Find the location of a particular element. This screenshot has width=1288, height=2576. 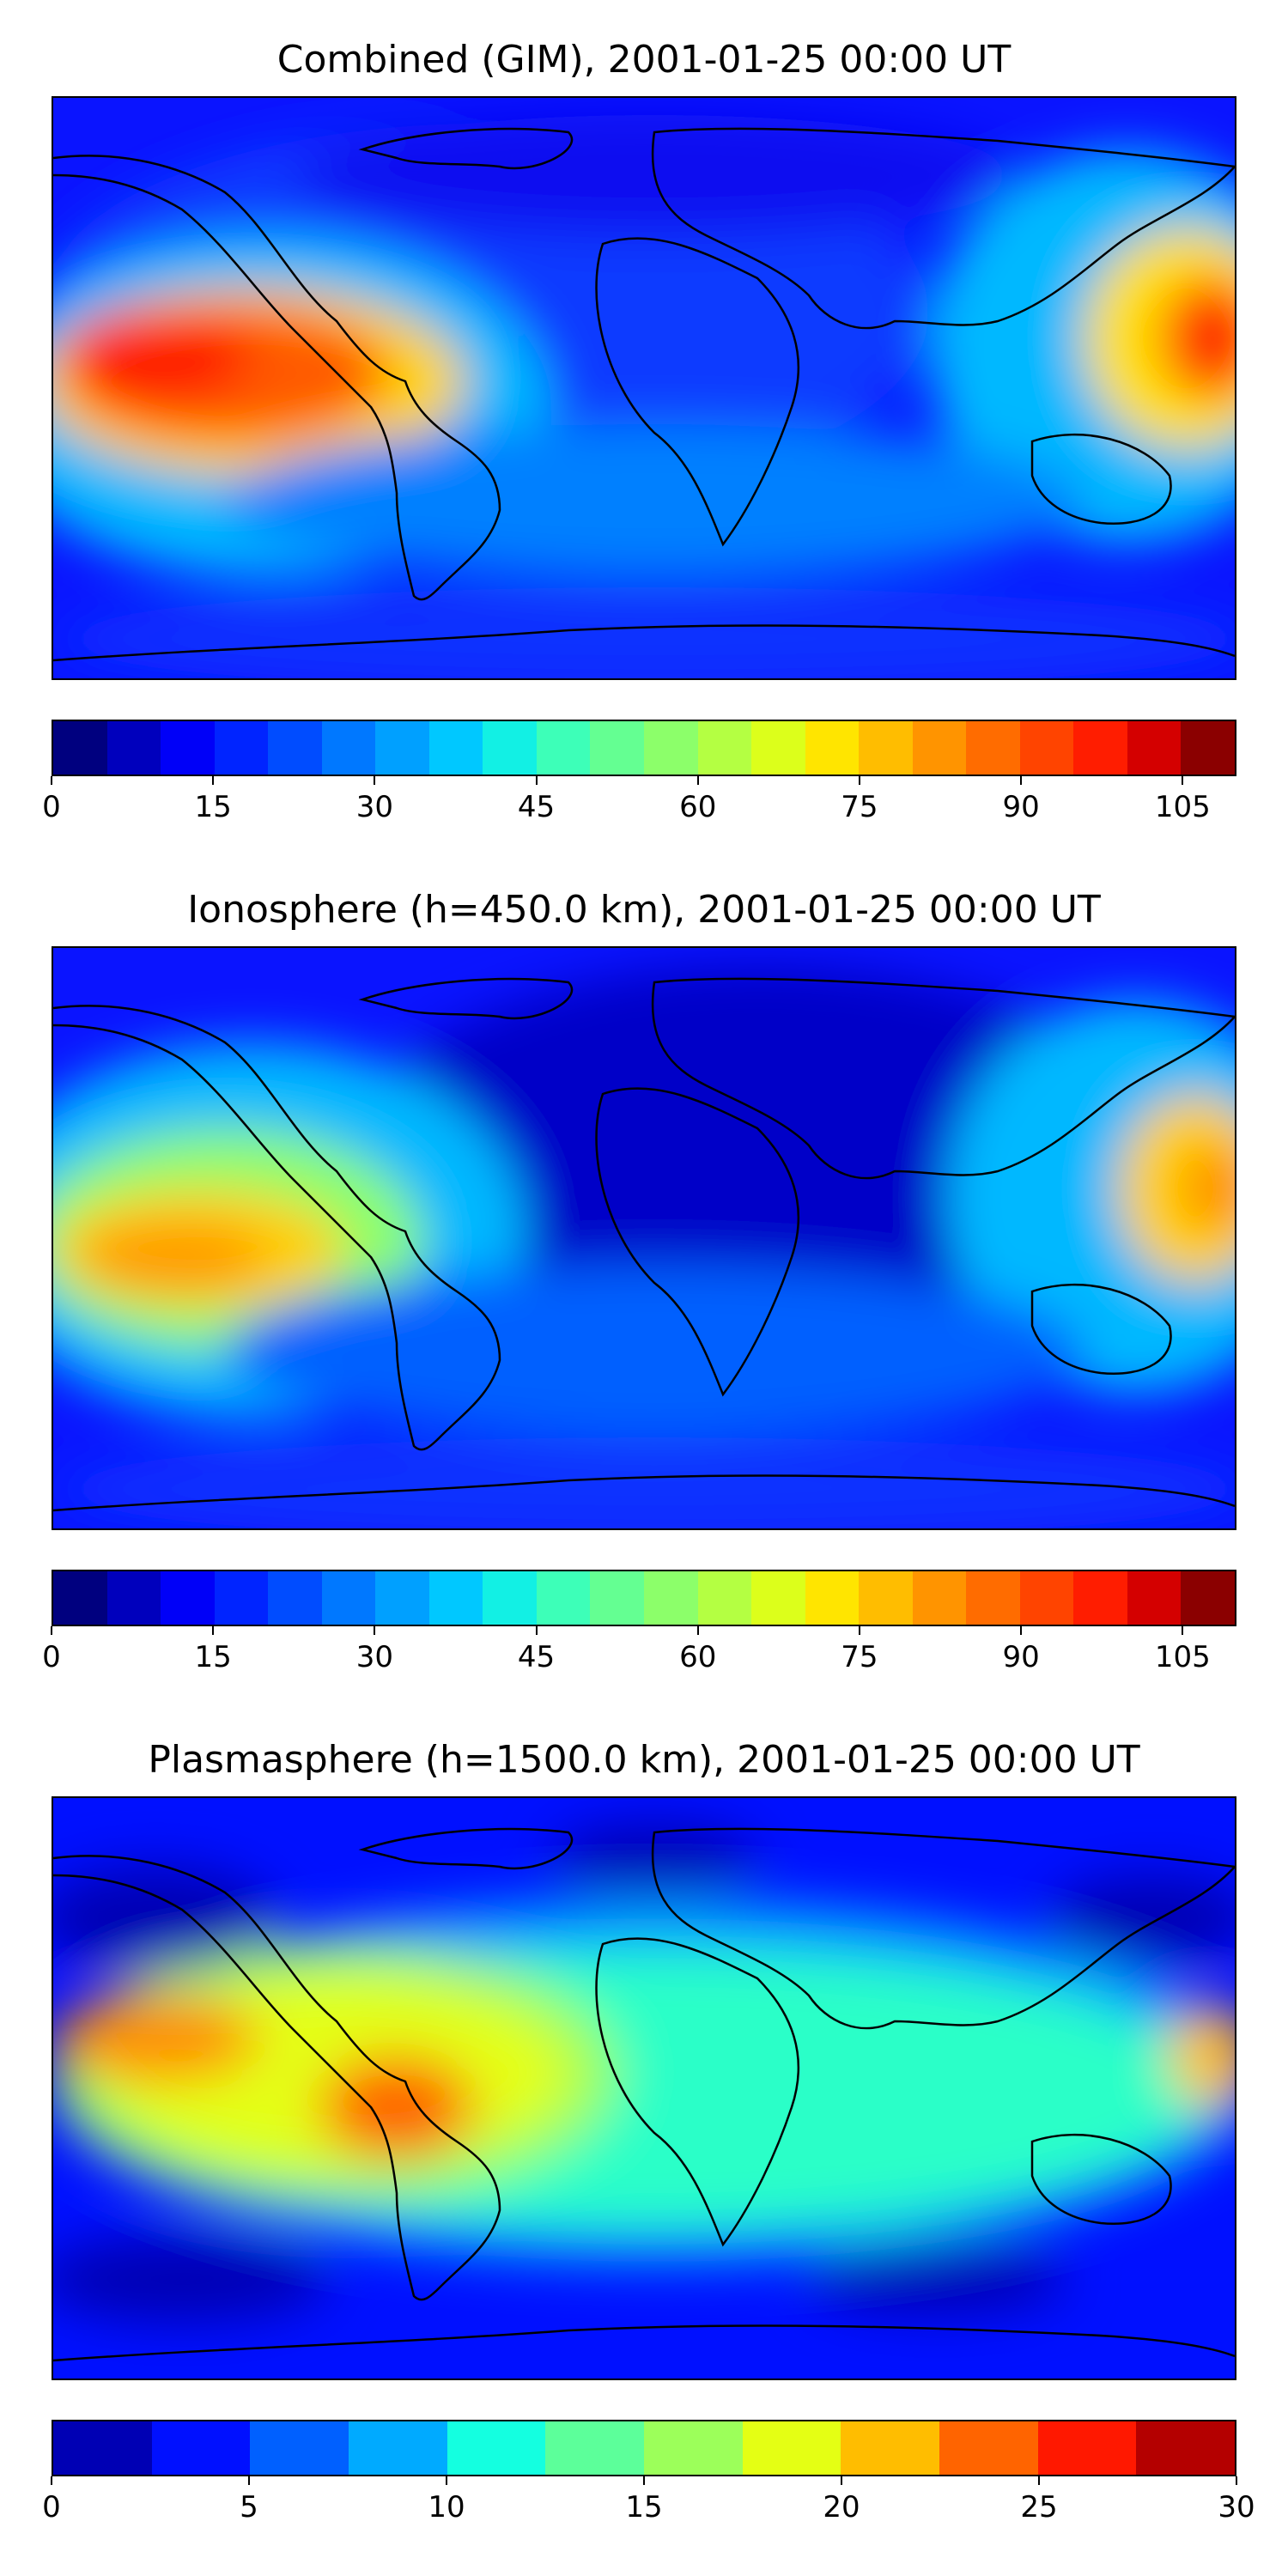

colorbar-tick-label: 5 is located at coordinates (249, 2507).